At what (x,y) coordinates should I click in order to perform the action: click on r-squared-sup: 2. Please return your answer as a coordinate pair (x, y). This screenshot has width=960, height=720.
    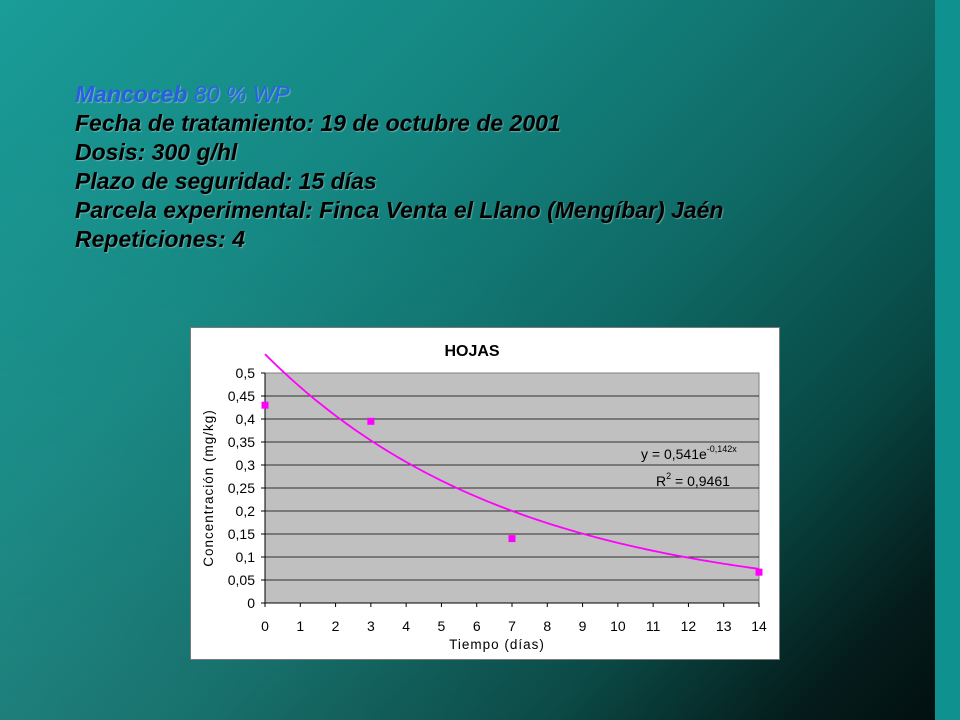
    Looking at the image, I should click on (668, 476).